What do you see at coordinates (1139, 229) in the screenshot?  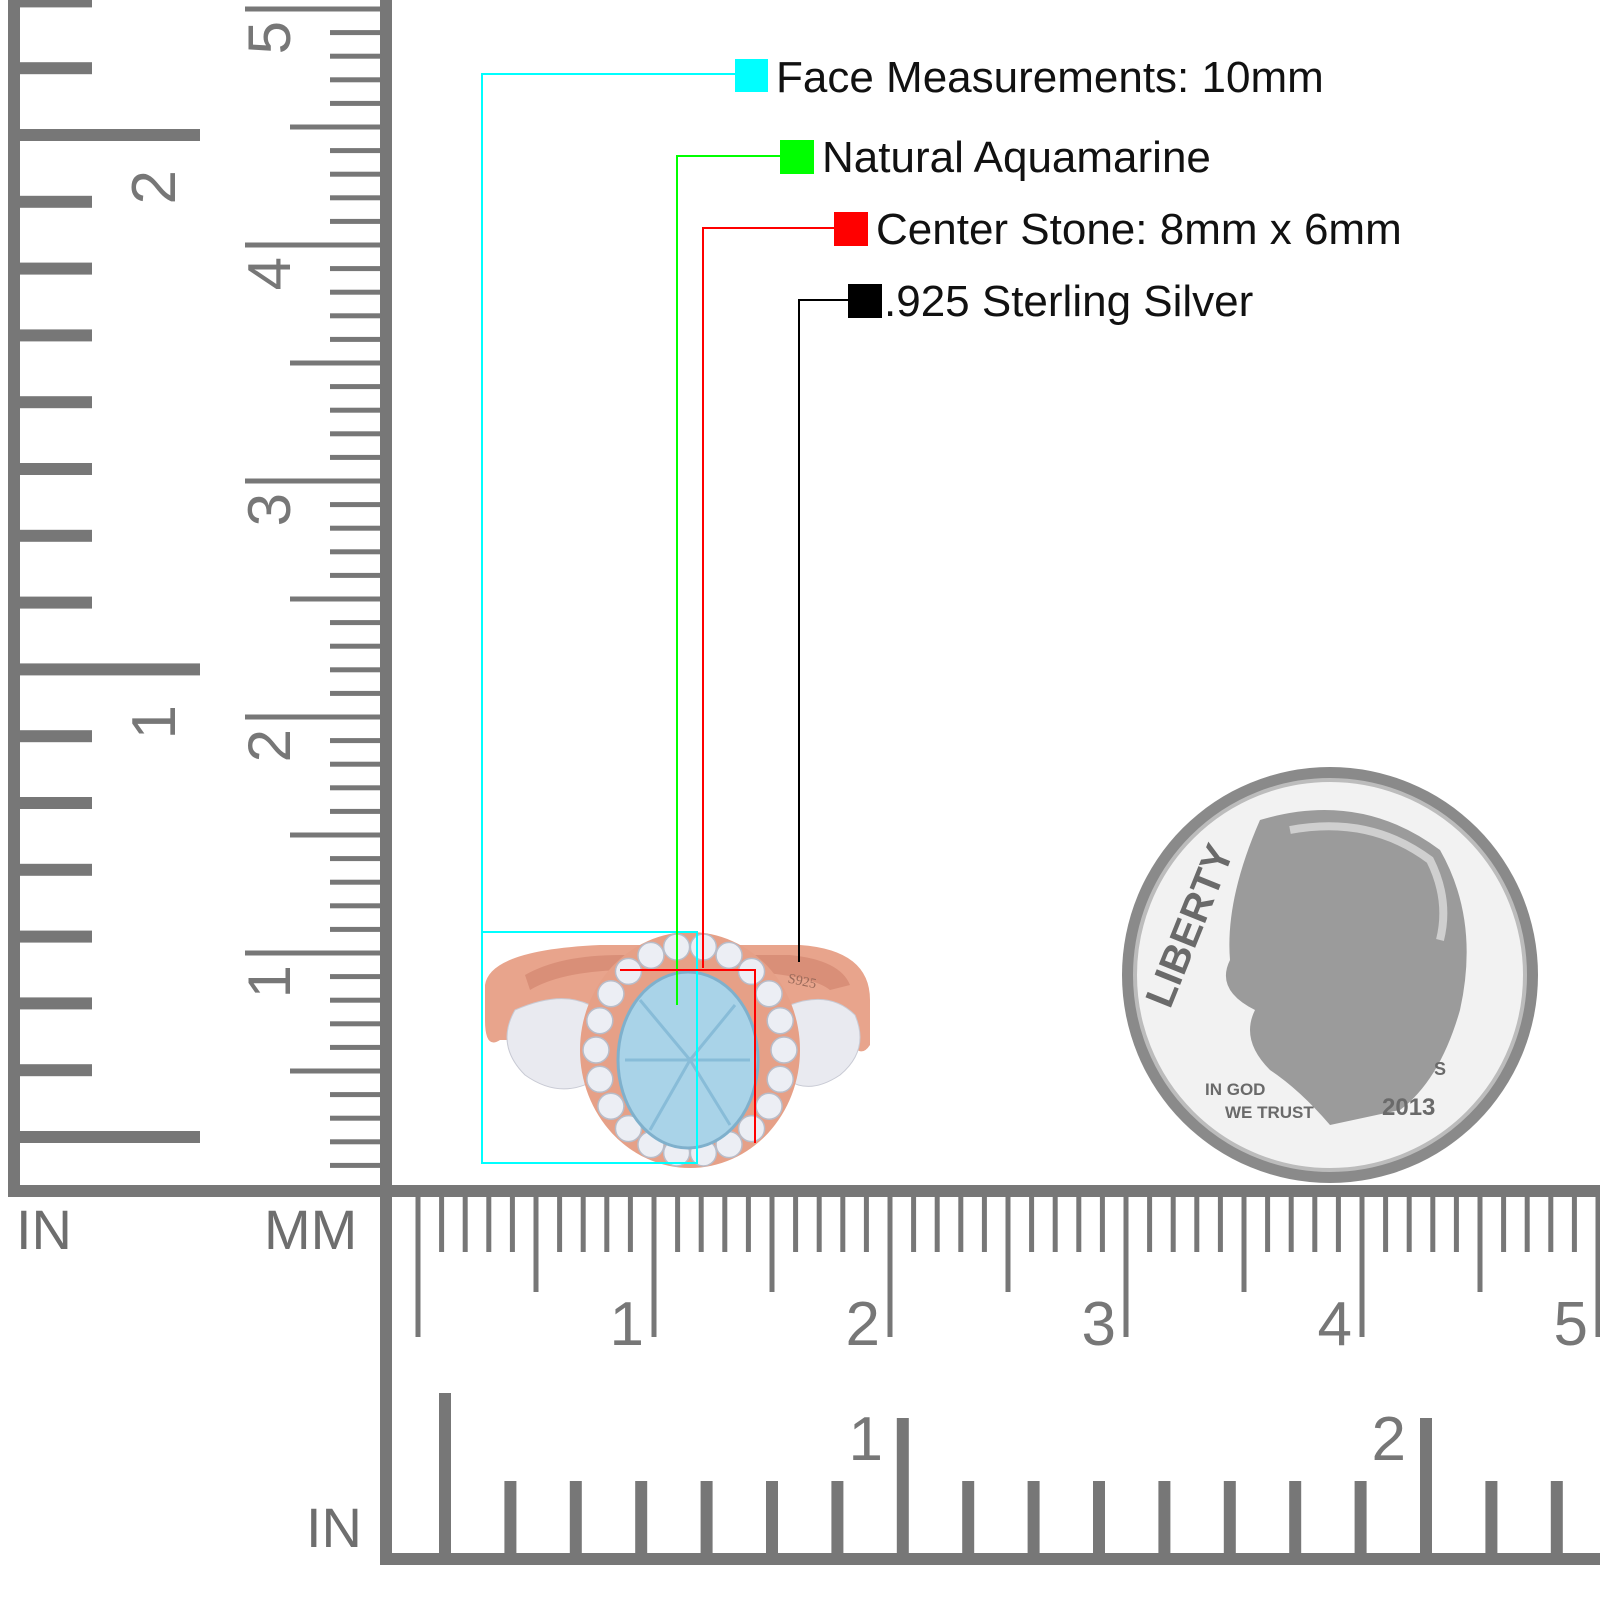 I see `callout-center-stone-label: Center Stone: 8mm x 6mm` at bounding box center [1139, 229].